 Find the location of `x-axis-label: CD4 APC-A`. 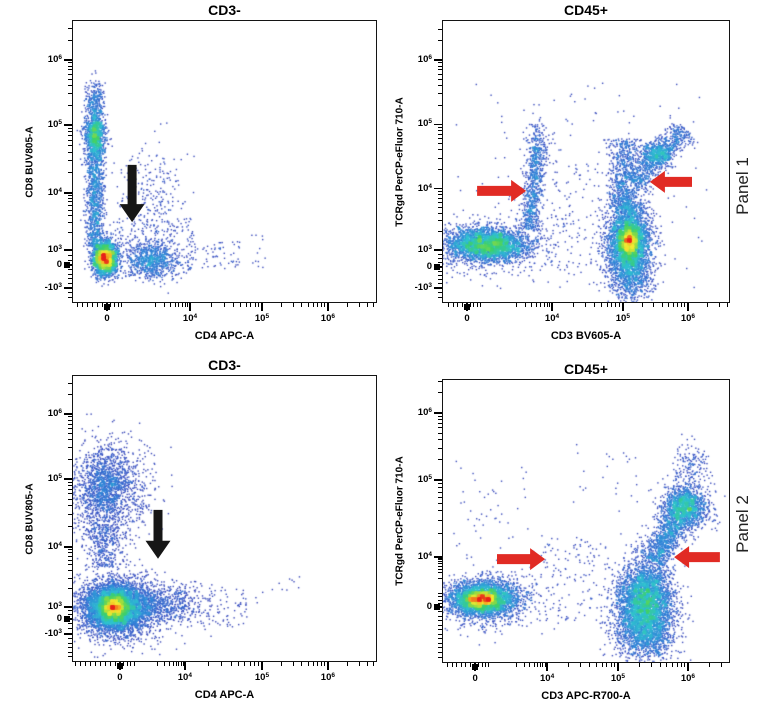

x-axis-label: CD4 APC-A is located at coordinates (224, 695).